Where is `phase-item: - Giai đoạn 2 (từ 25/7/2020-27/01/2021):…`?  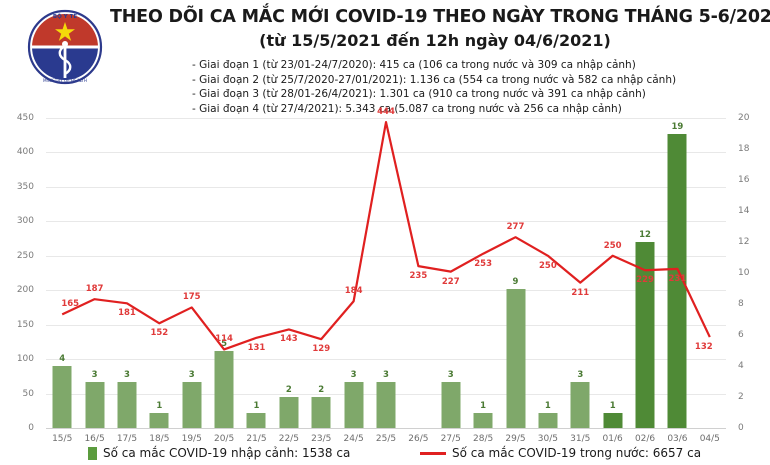 phase-item: - Giai đoạn 2 (từ 25/7/2020-27/01/2021):… is located at coordinates (434, 79).